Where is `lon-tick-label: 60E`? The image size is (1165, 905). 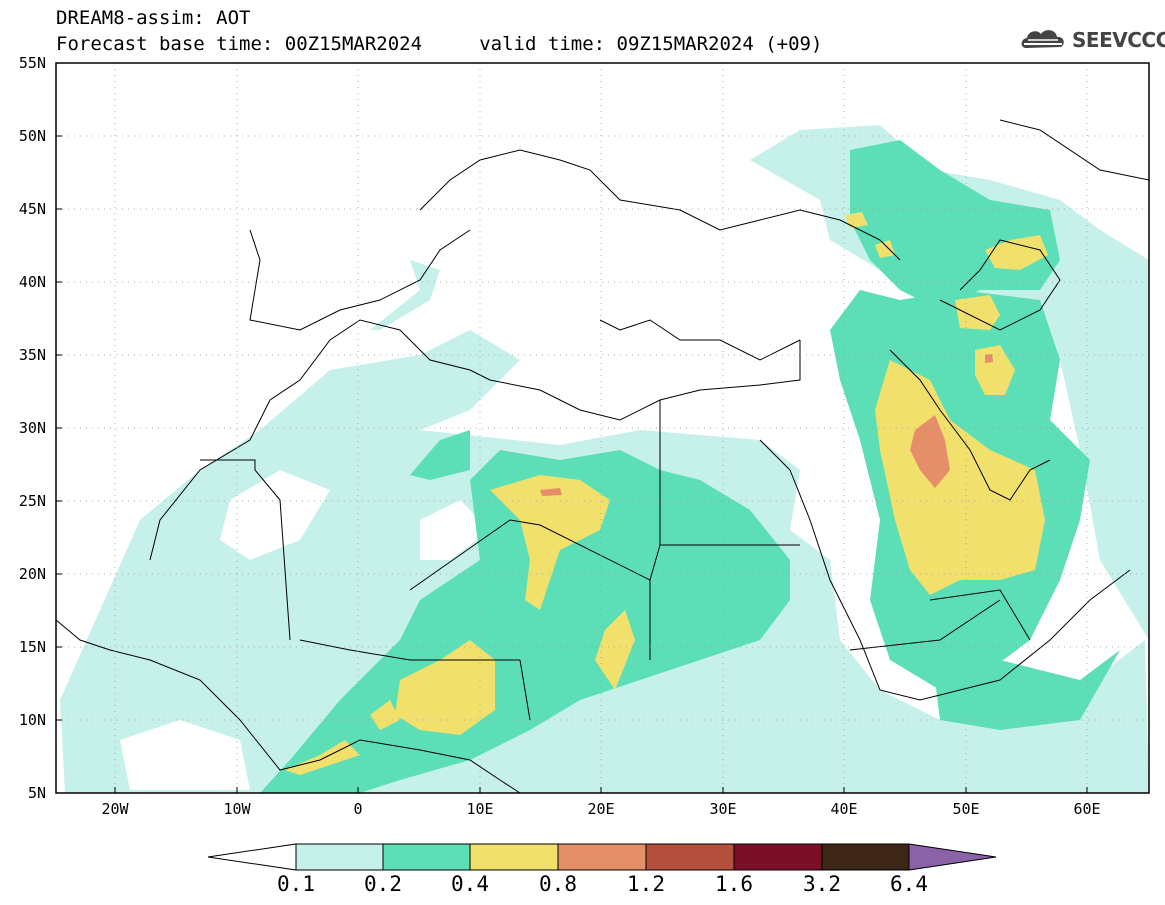 lon-tick-label: 60E is located at coordinates (1087, 809).